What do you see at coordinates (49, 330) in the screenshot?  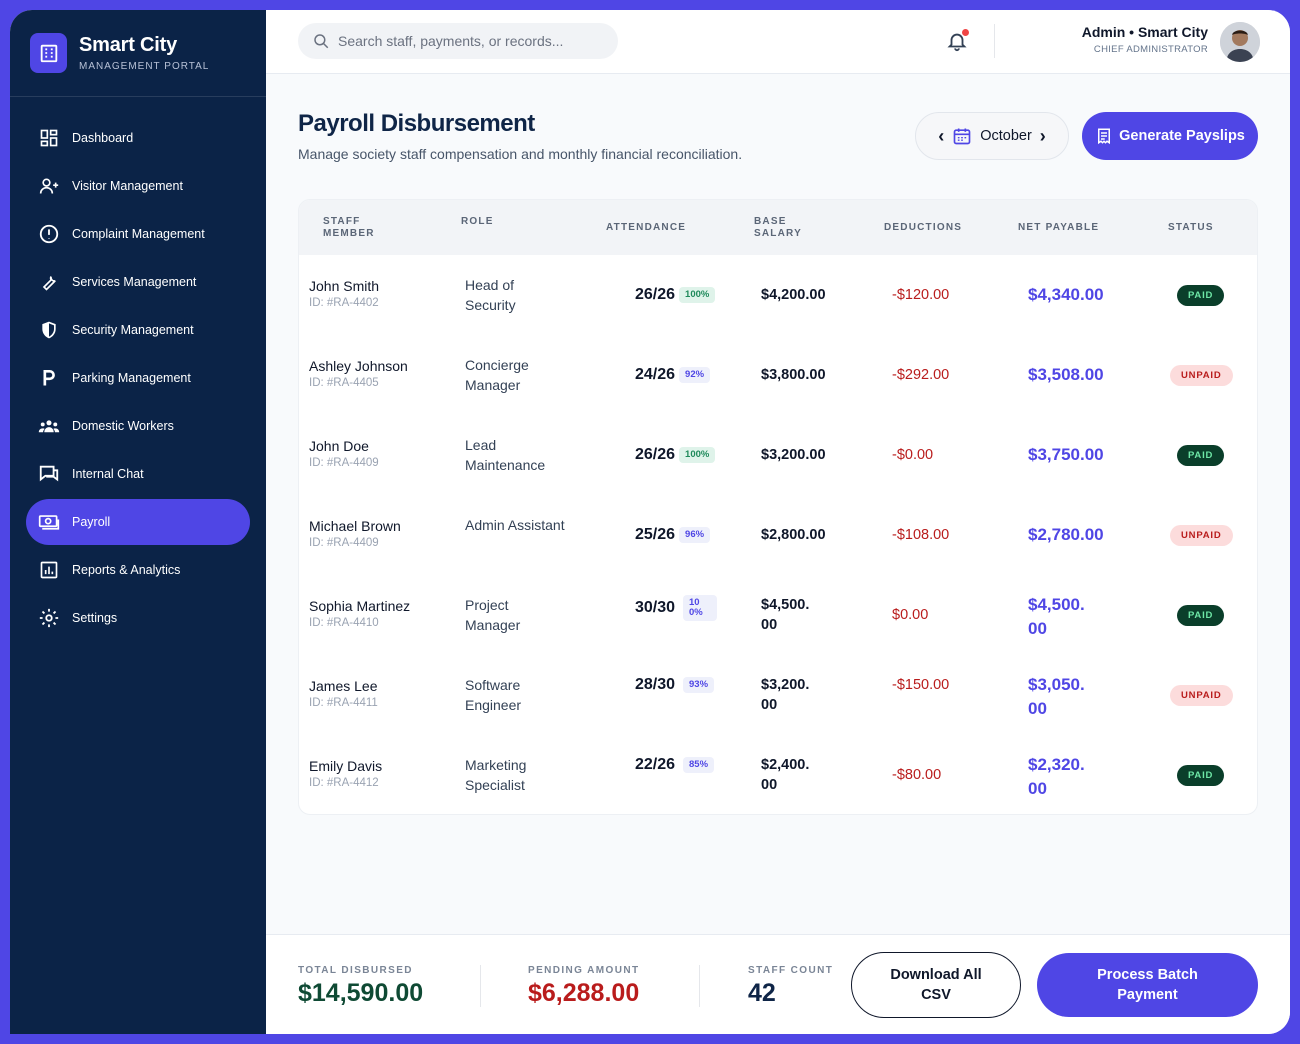 I see `shield-icon` at bounding box center [49, 330].